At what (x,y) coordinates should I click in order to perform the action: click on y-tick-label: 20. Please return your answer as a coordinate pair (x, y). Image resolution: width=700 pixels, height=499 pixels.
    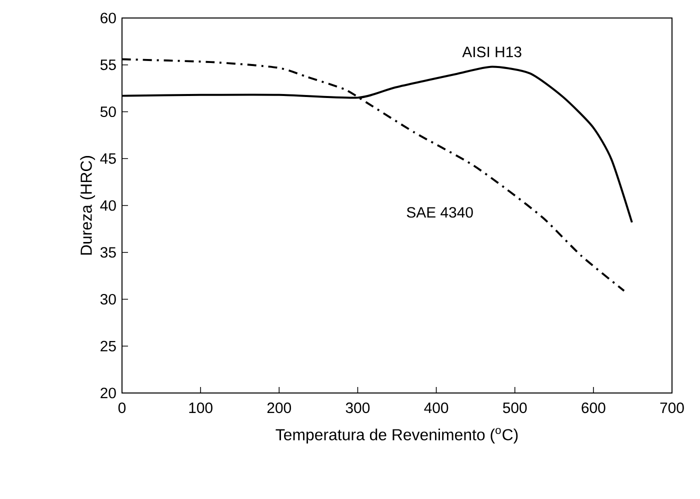
    Looking at the image, I should click on (108, 393).